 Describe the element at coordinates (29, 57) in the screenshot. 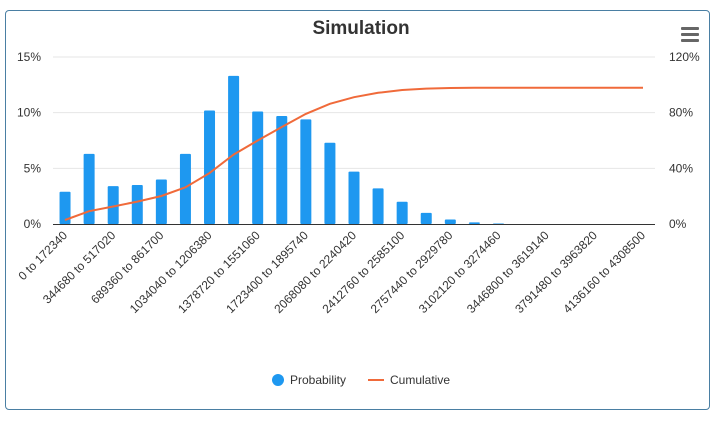

I see `y-left-tick-label: 15%` at that location.